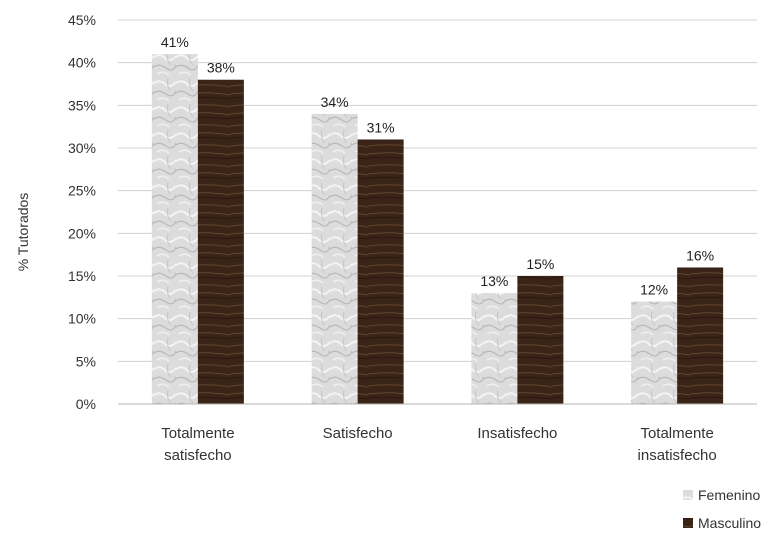  What do you see at coordinates (82, 233) in the screenshot?
I see `y-tick-label: 20%` at bounding box center [82, 233].